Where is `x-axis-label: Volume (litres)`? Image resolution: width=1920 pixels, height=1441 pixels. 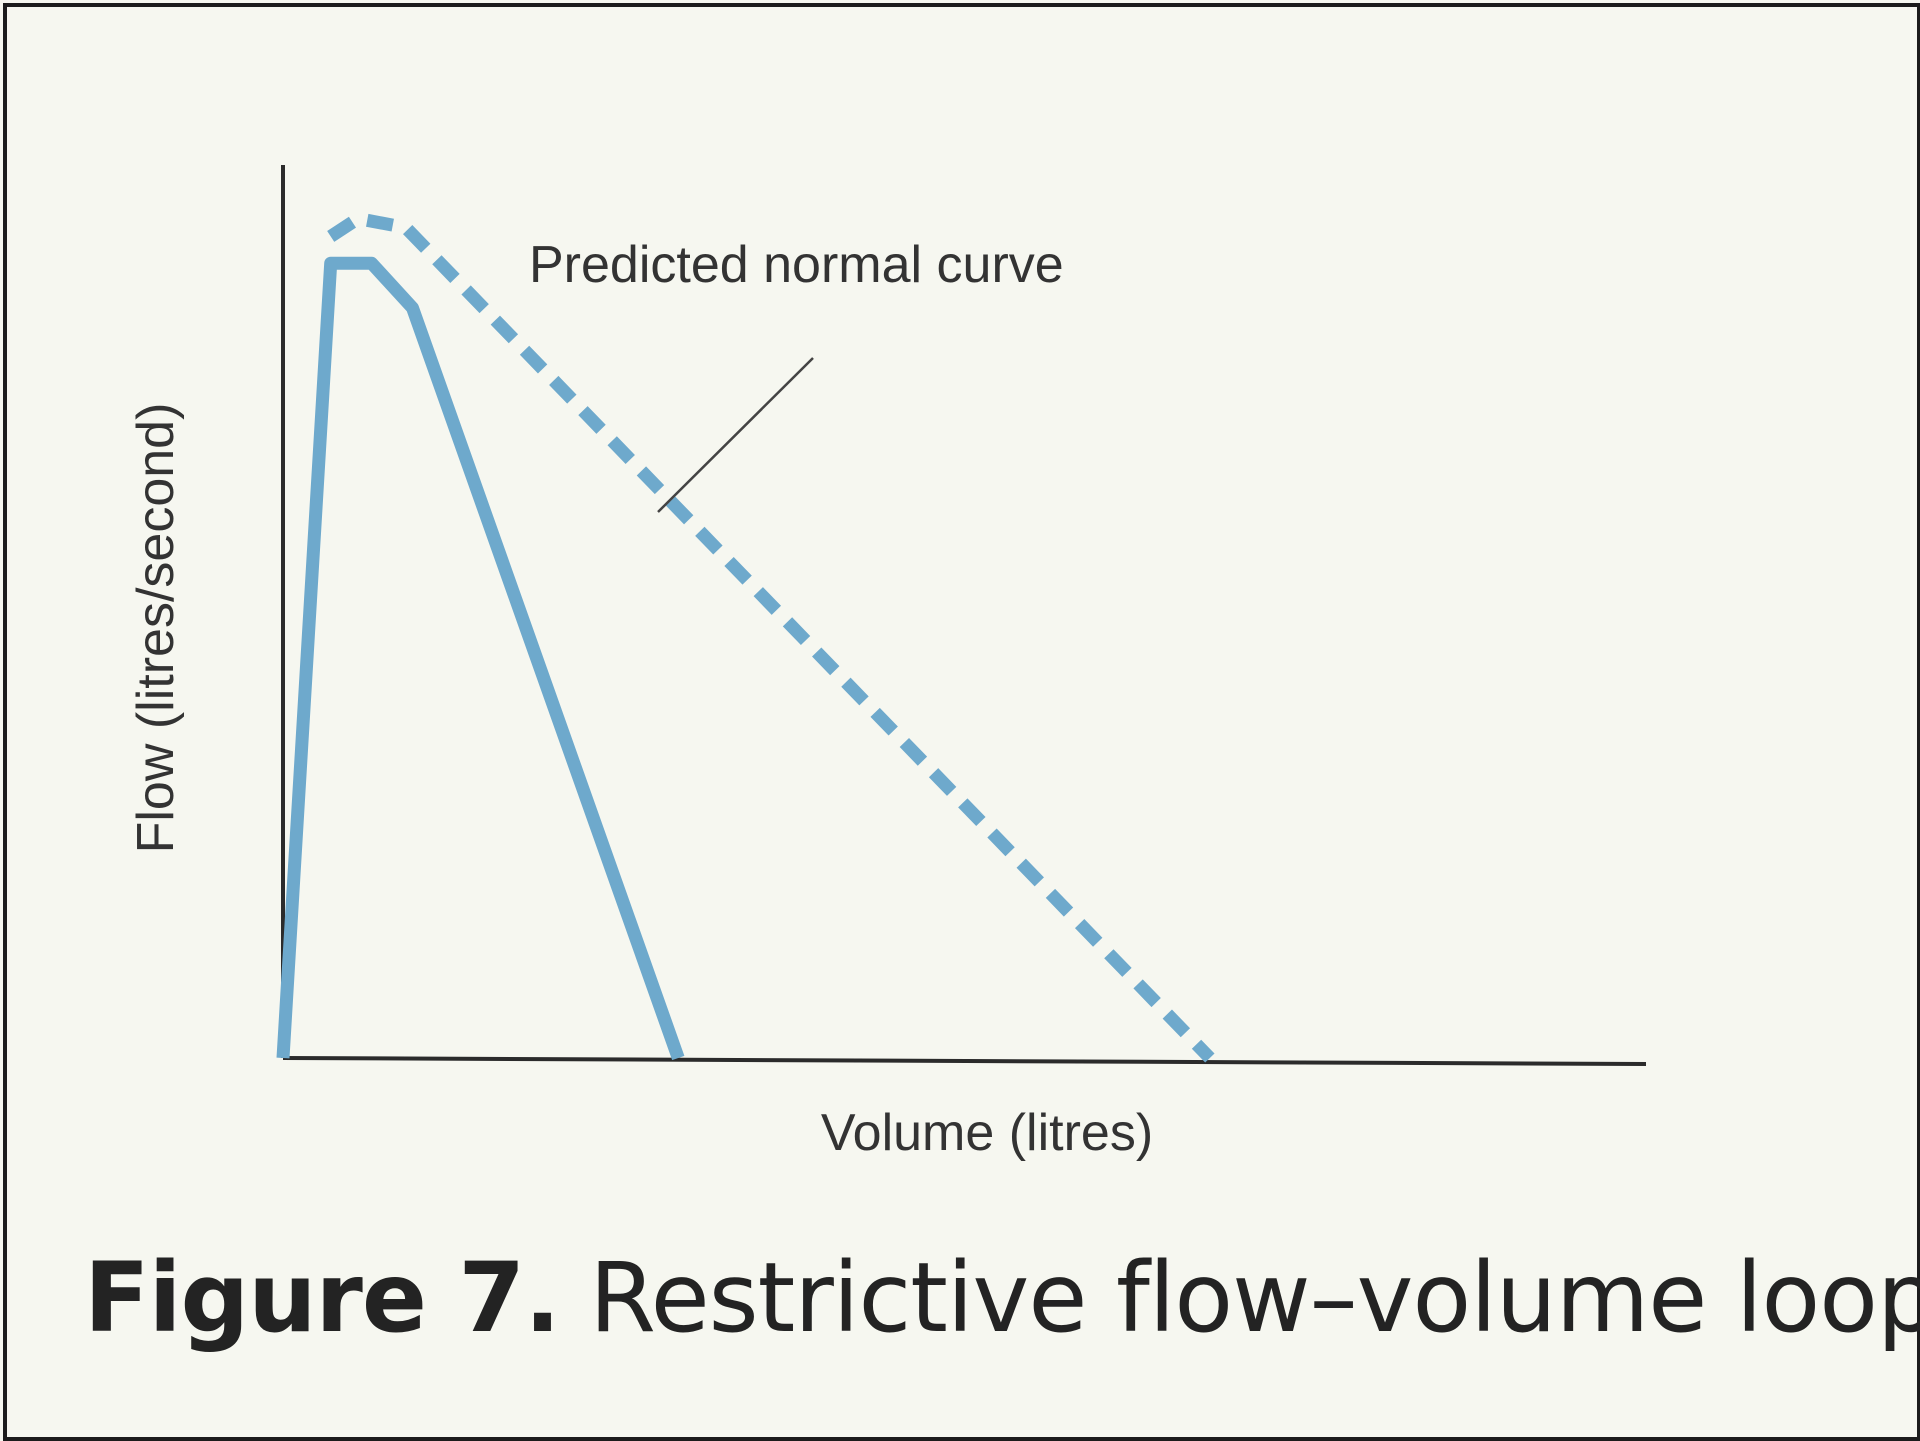
x-axis-label: Volume (litres) is located at coordinates (987, 1133).